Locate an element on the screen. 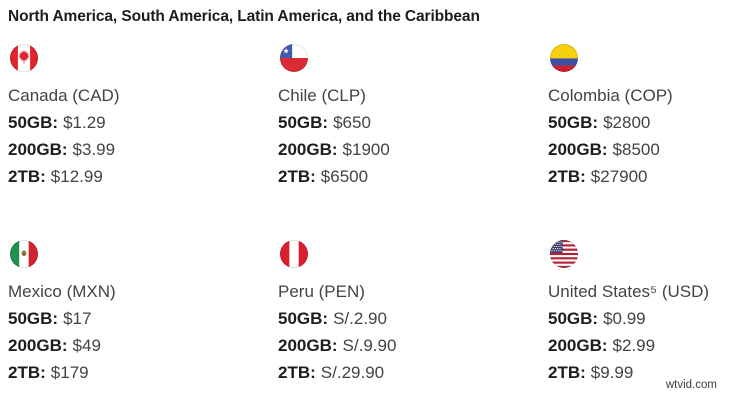 This screenshot has height=400, width=750. price-row: 50GB: $0.99 is located at coordinates (649, 318).